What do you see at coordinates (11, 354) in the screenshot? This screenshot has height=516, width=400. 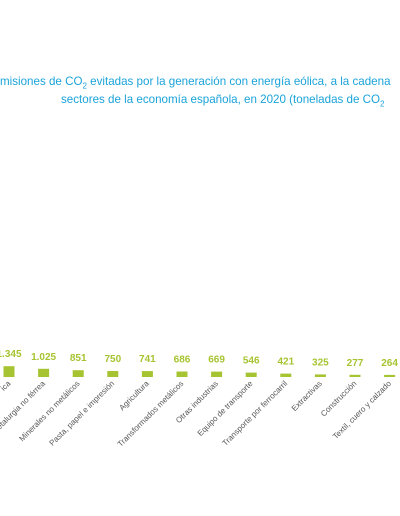 I see `bar-value-label: 1.345` at bounding box center [11, 354].